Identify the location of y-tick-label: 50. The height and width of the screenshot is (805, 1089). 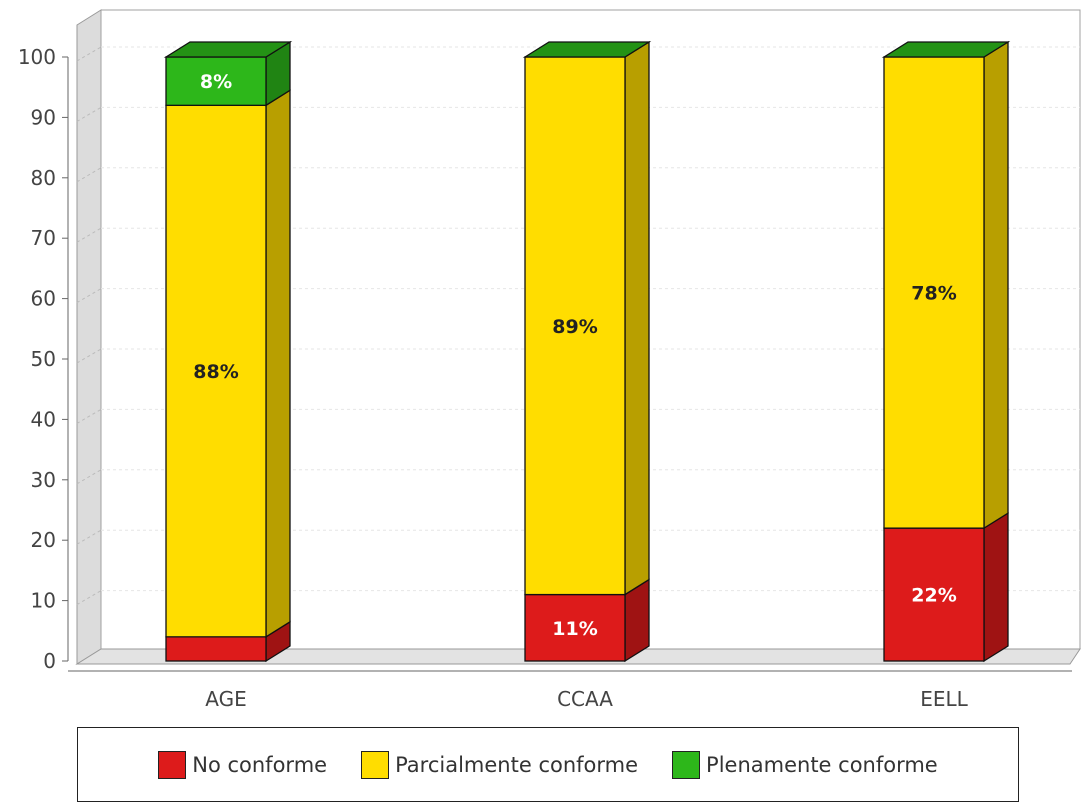
(43, 359).